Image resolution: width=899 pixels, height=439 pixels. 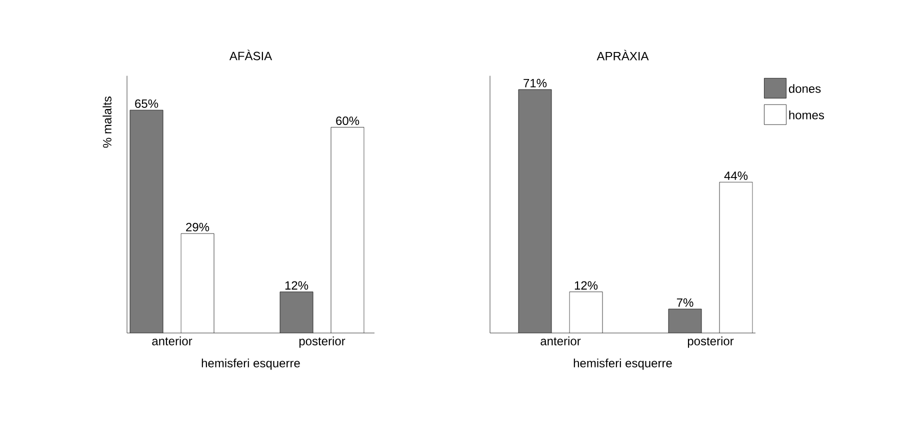 What do you see at coordinates (736, 176) in the screenshot?
I see `data-label: 44%` at bounding box center [736, 176].